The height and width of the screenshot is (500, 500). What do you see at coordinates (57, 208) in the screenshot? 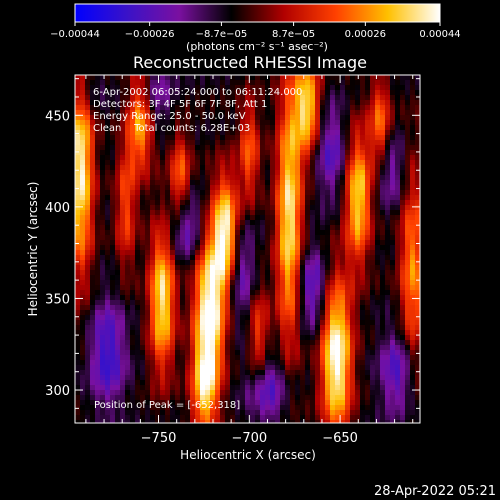
I see `y-axis-tick-label: 400` at bounding box center [57, 208].